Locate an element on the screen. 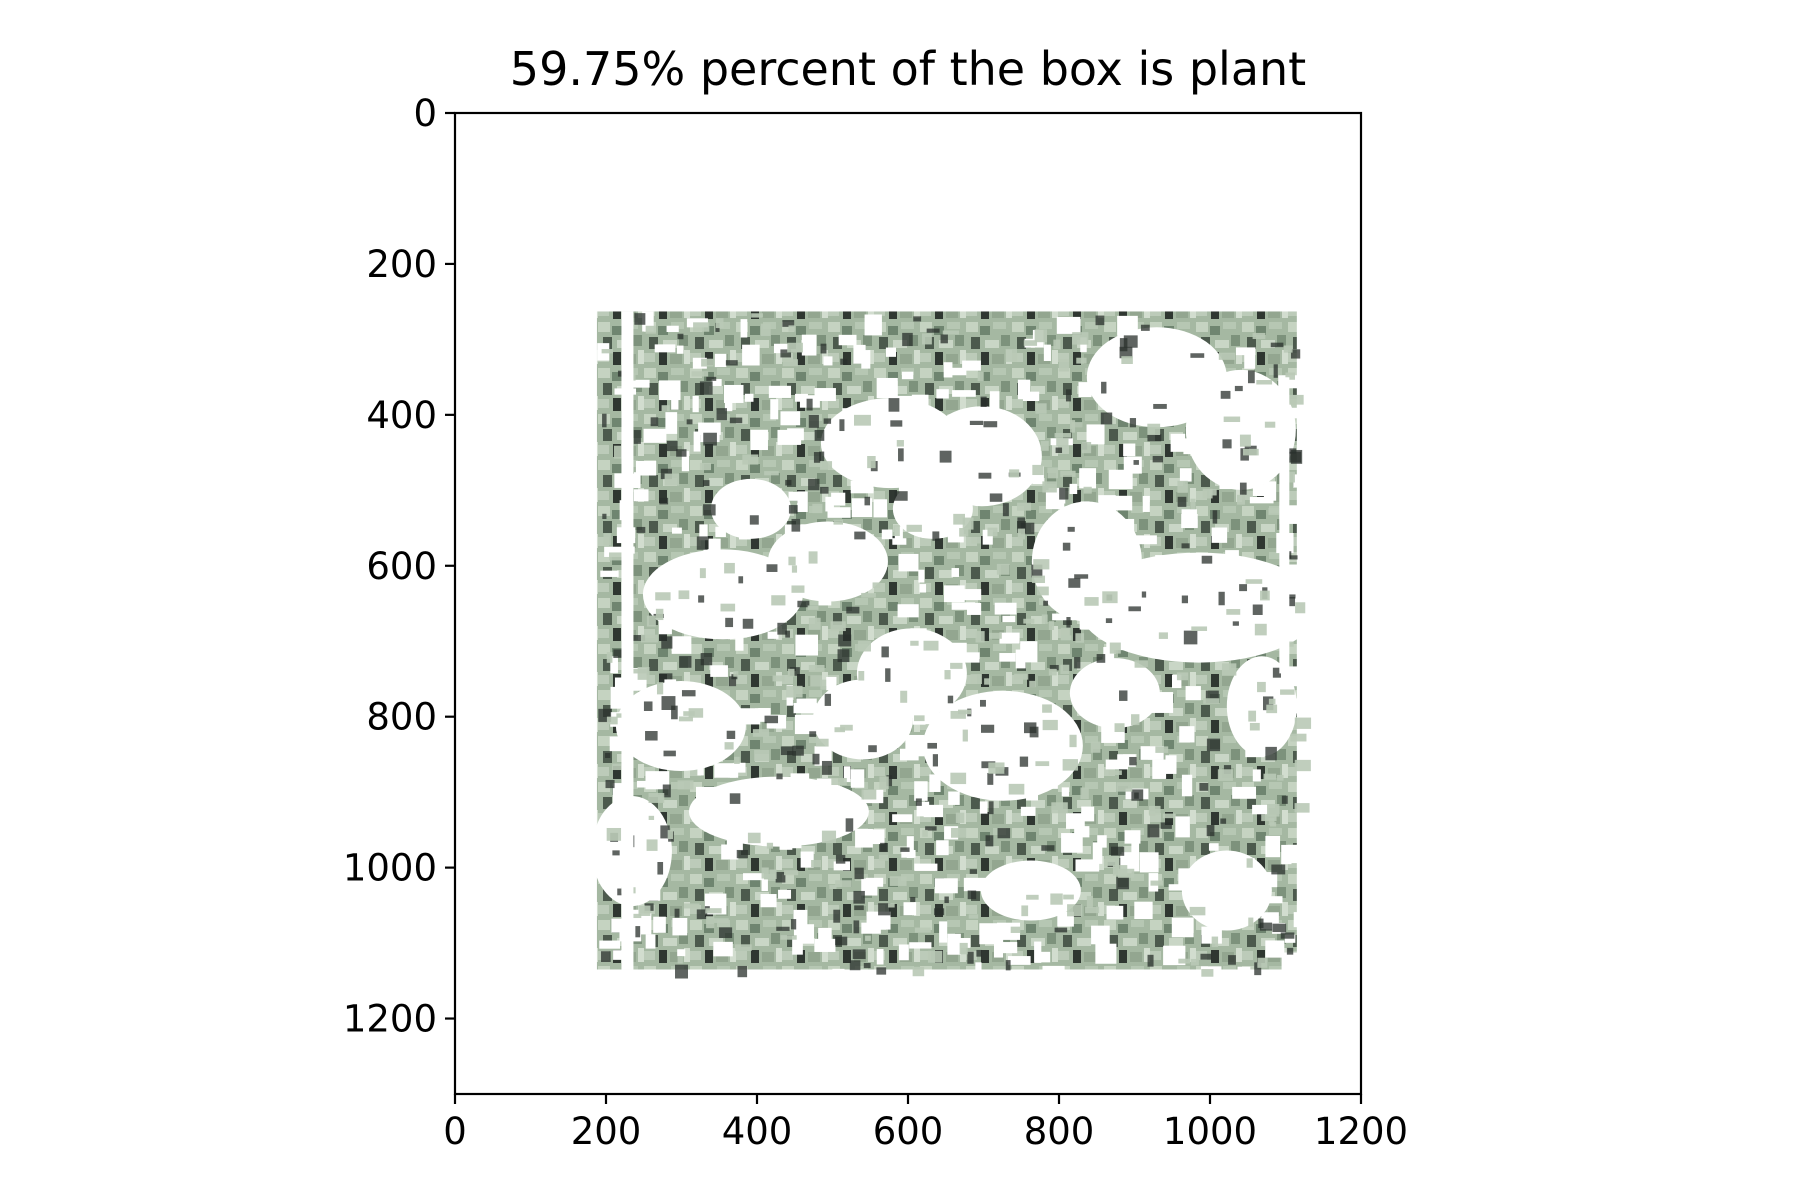 This screenshot has height=1200, width=1800. y-tick-label: 800 is located at coordinates (401, 717).